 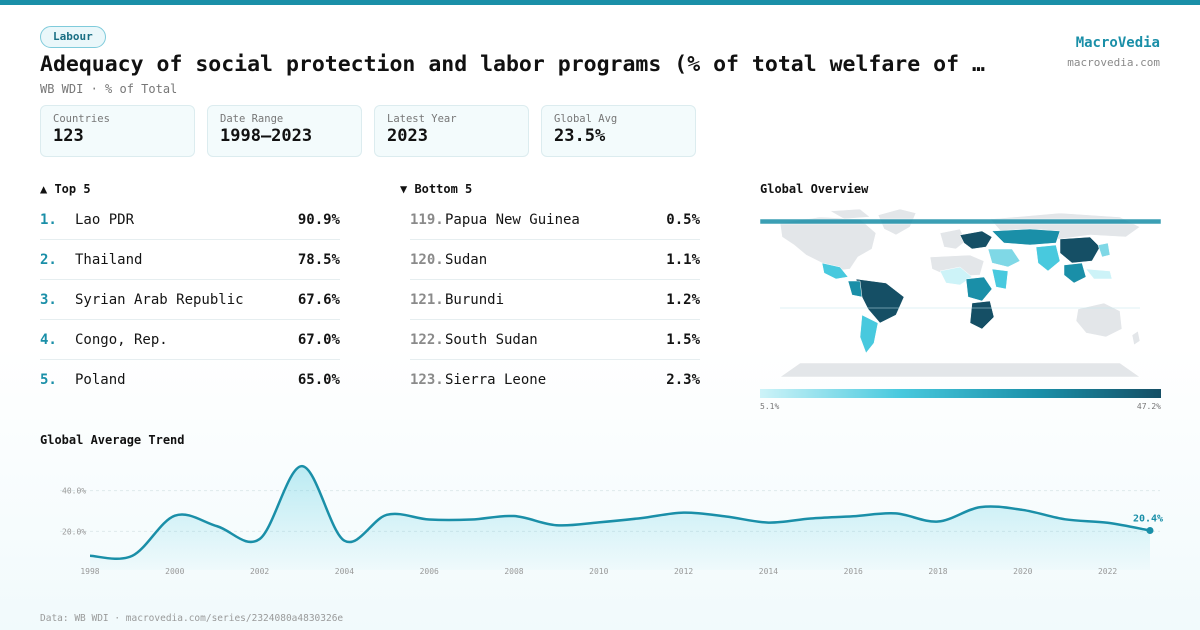 What do you see at coordinates (73, 37) in the screenshot?
I see `category-badge: Labour` at bounding box center [73, 37].